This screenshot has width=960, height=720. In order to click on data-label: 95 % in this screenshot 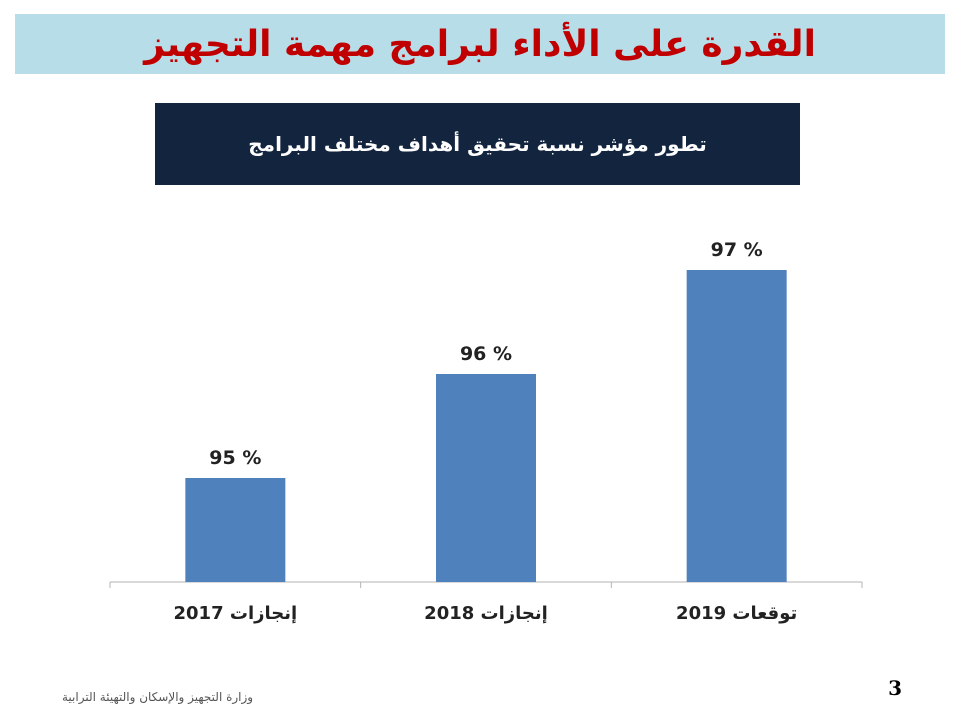, I will do `click(235, 458)`.